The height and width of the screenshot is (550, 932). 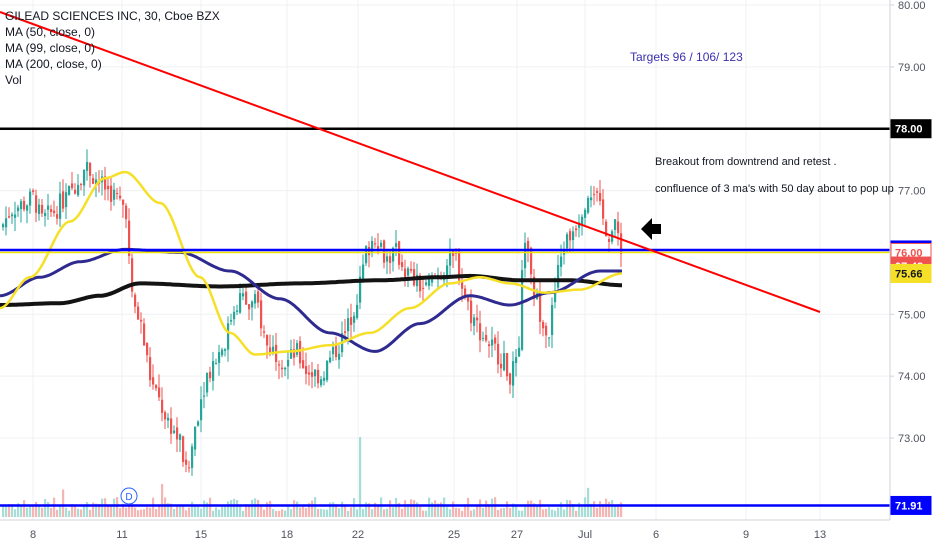 I want to click on legend-ma200: MA (200, close, 0), so click(x=53, y=64).